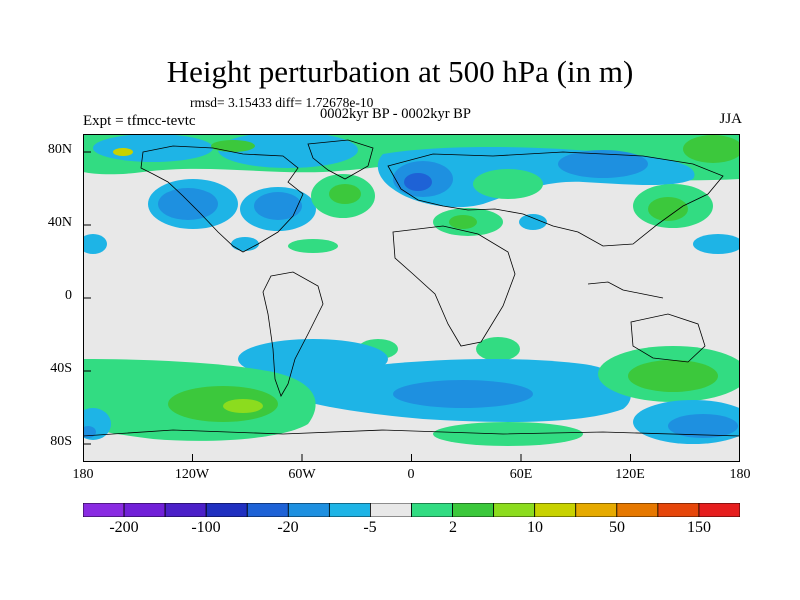 This screenshot has width=800, height=600. Describe the element at coordinates (463, 394) in the screenshot. I see `southern-ocean-low-core` at that location.